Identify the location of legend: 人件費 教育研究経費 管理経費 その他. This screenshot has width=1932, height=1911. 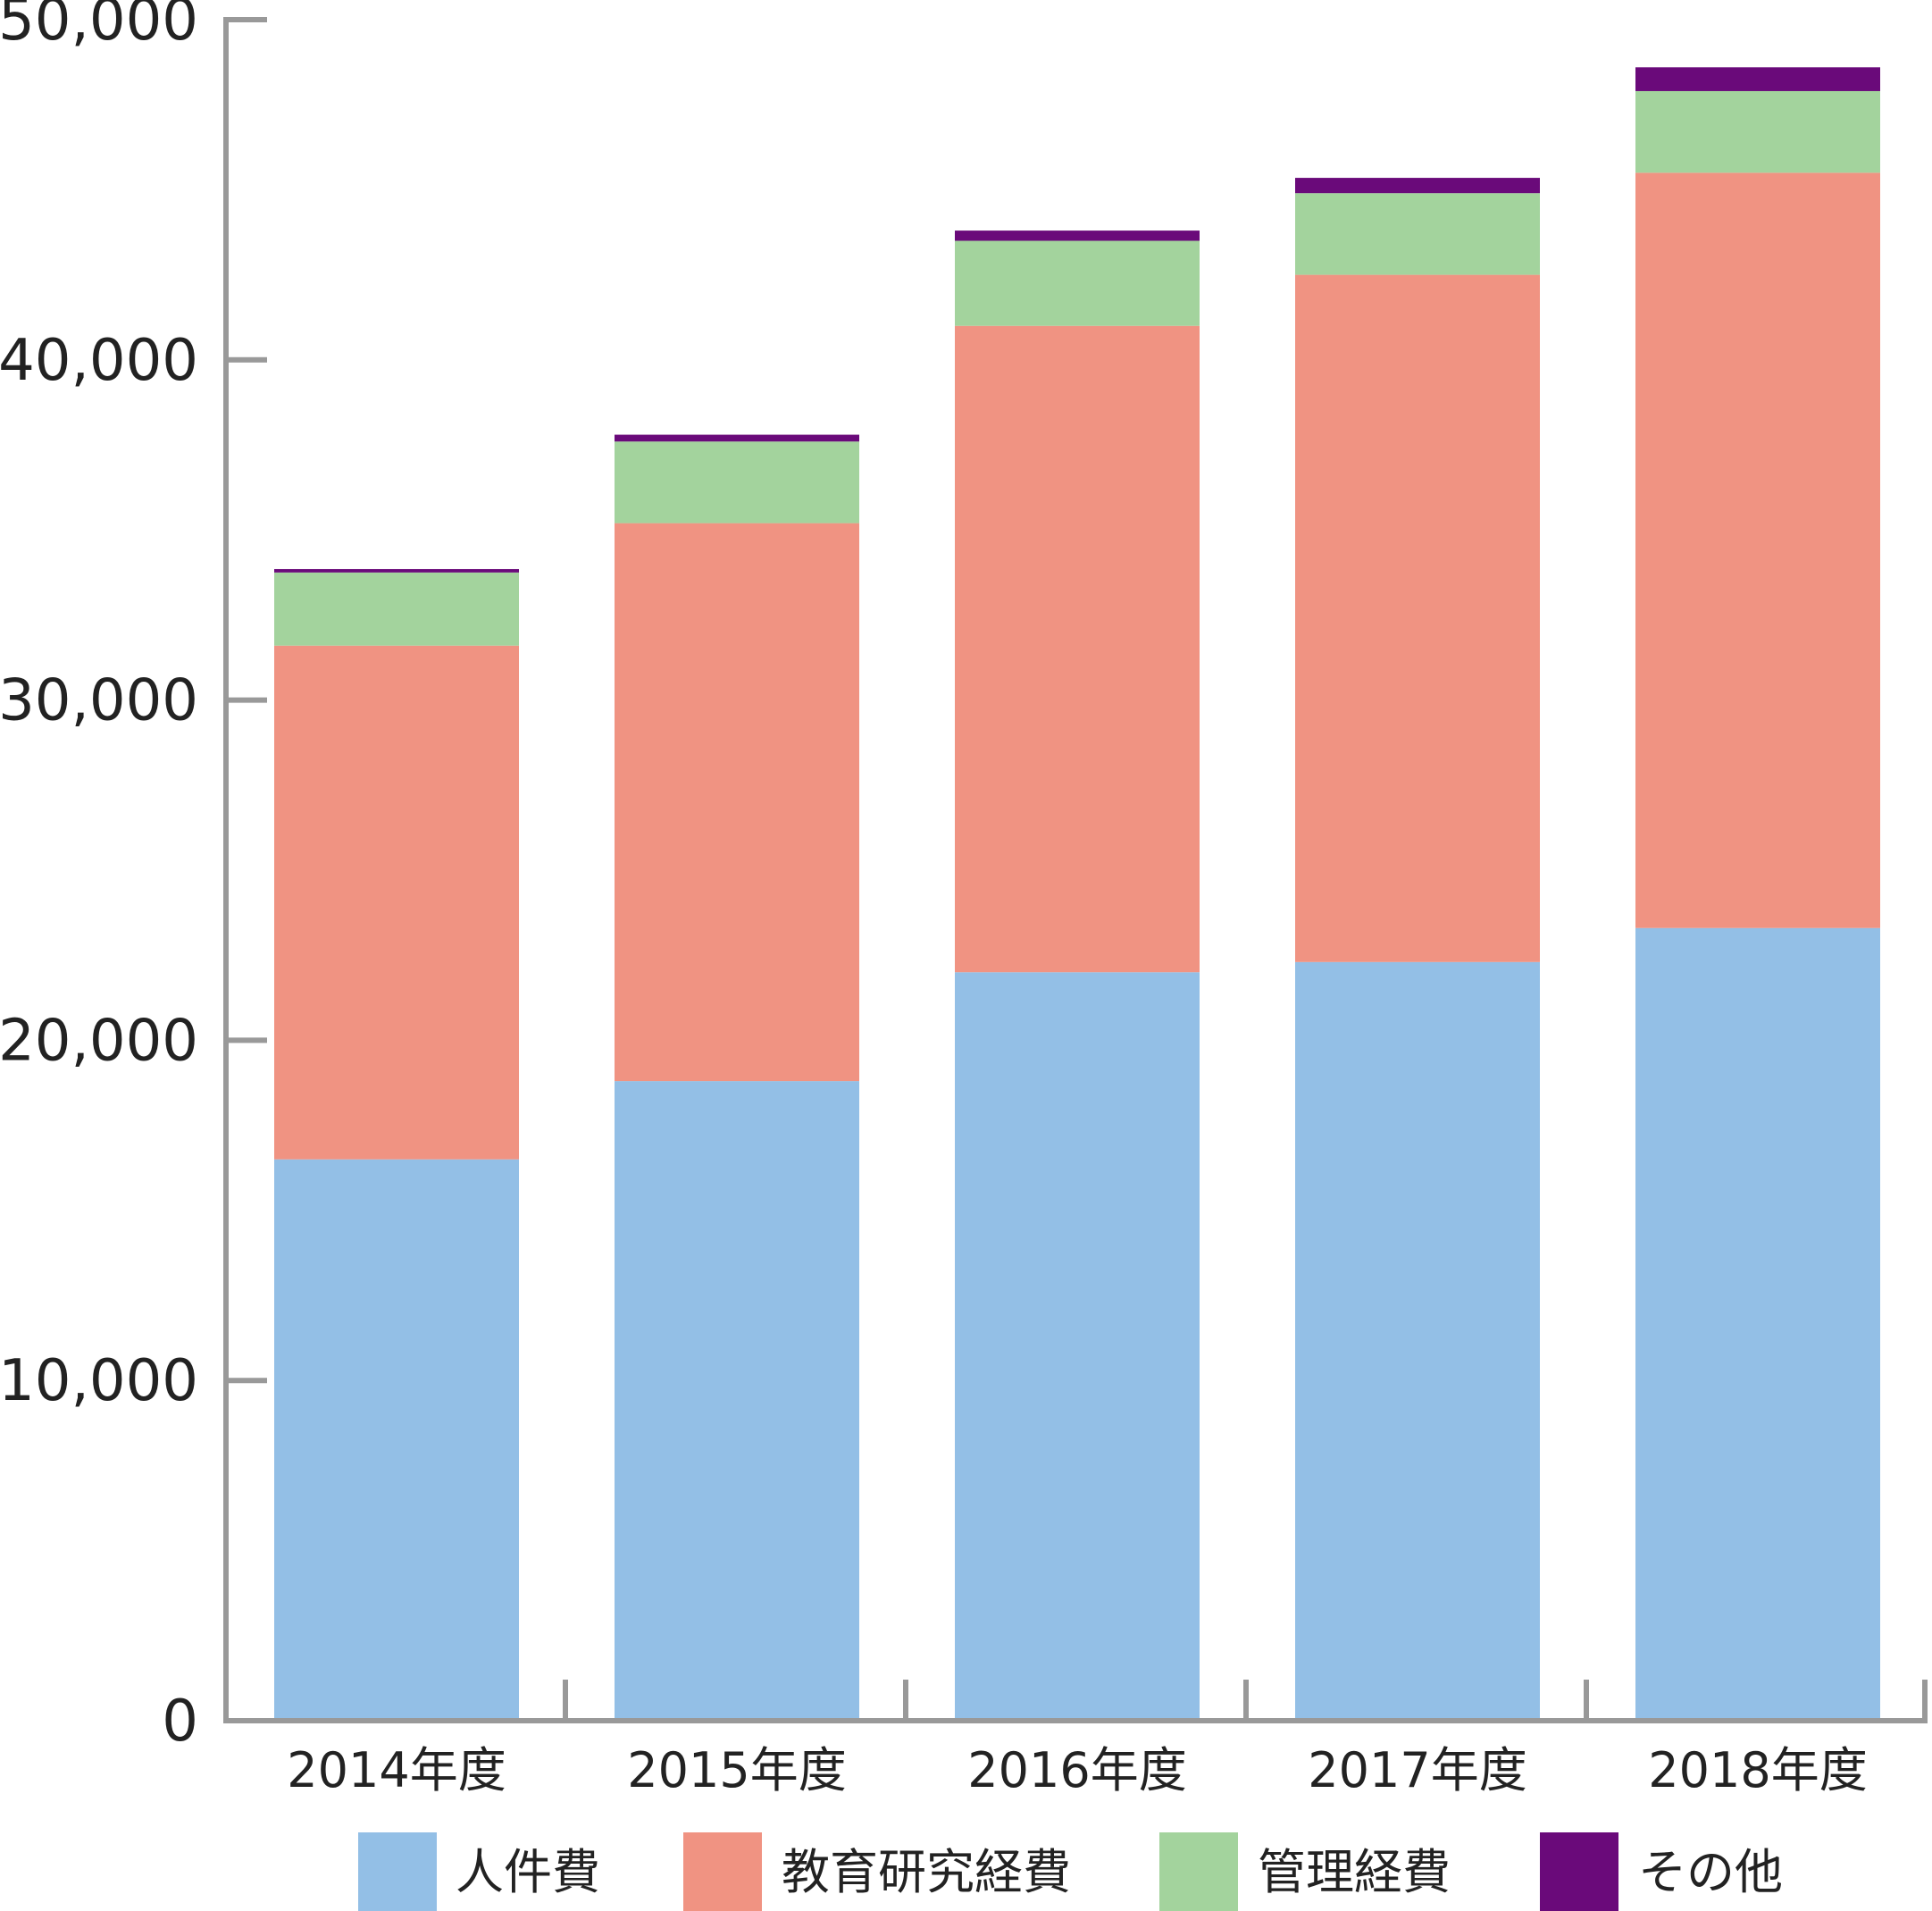
(1071, 1871).